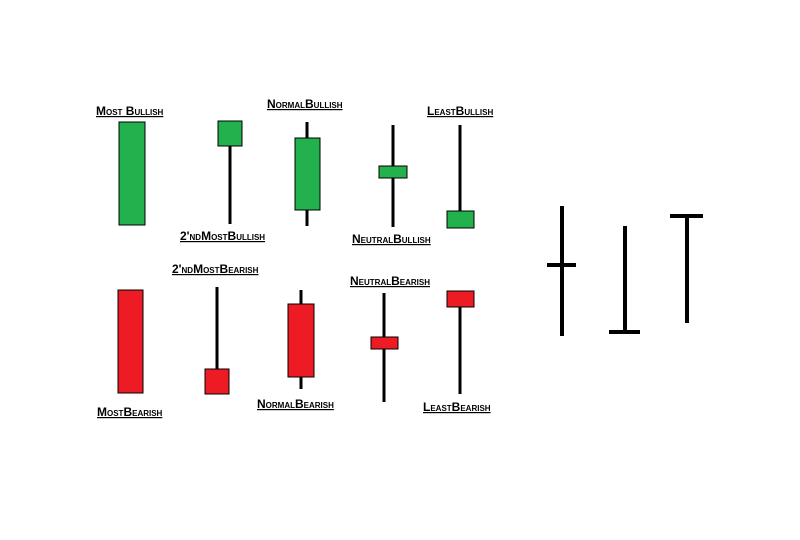 The height and width of the screenshot is (540, 800). What do you see at coordinates (460, 177) in the screenshot?
I see `candle-least-bullish` at bounding box center [460, 177].